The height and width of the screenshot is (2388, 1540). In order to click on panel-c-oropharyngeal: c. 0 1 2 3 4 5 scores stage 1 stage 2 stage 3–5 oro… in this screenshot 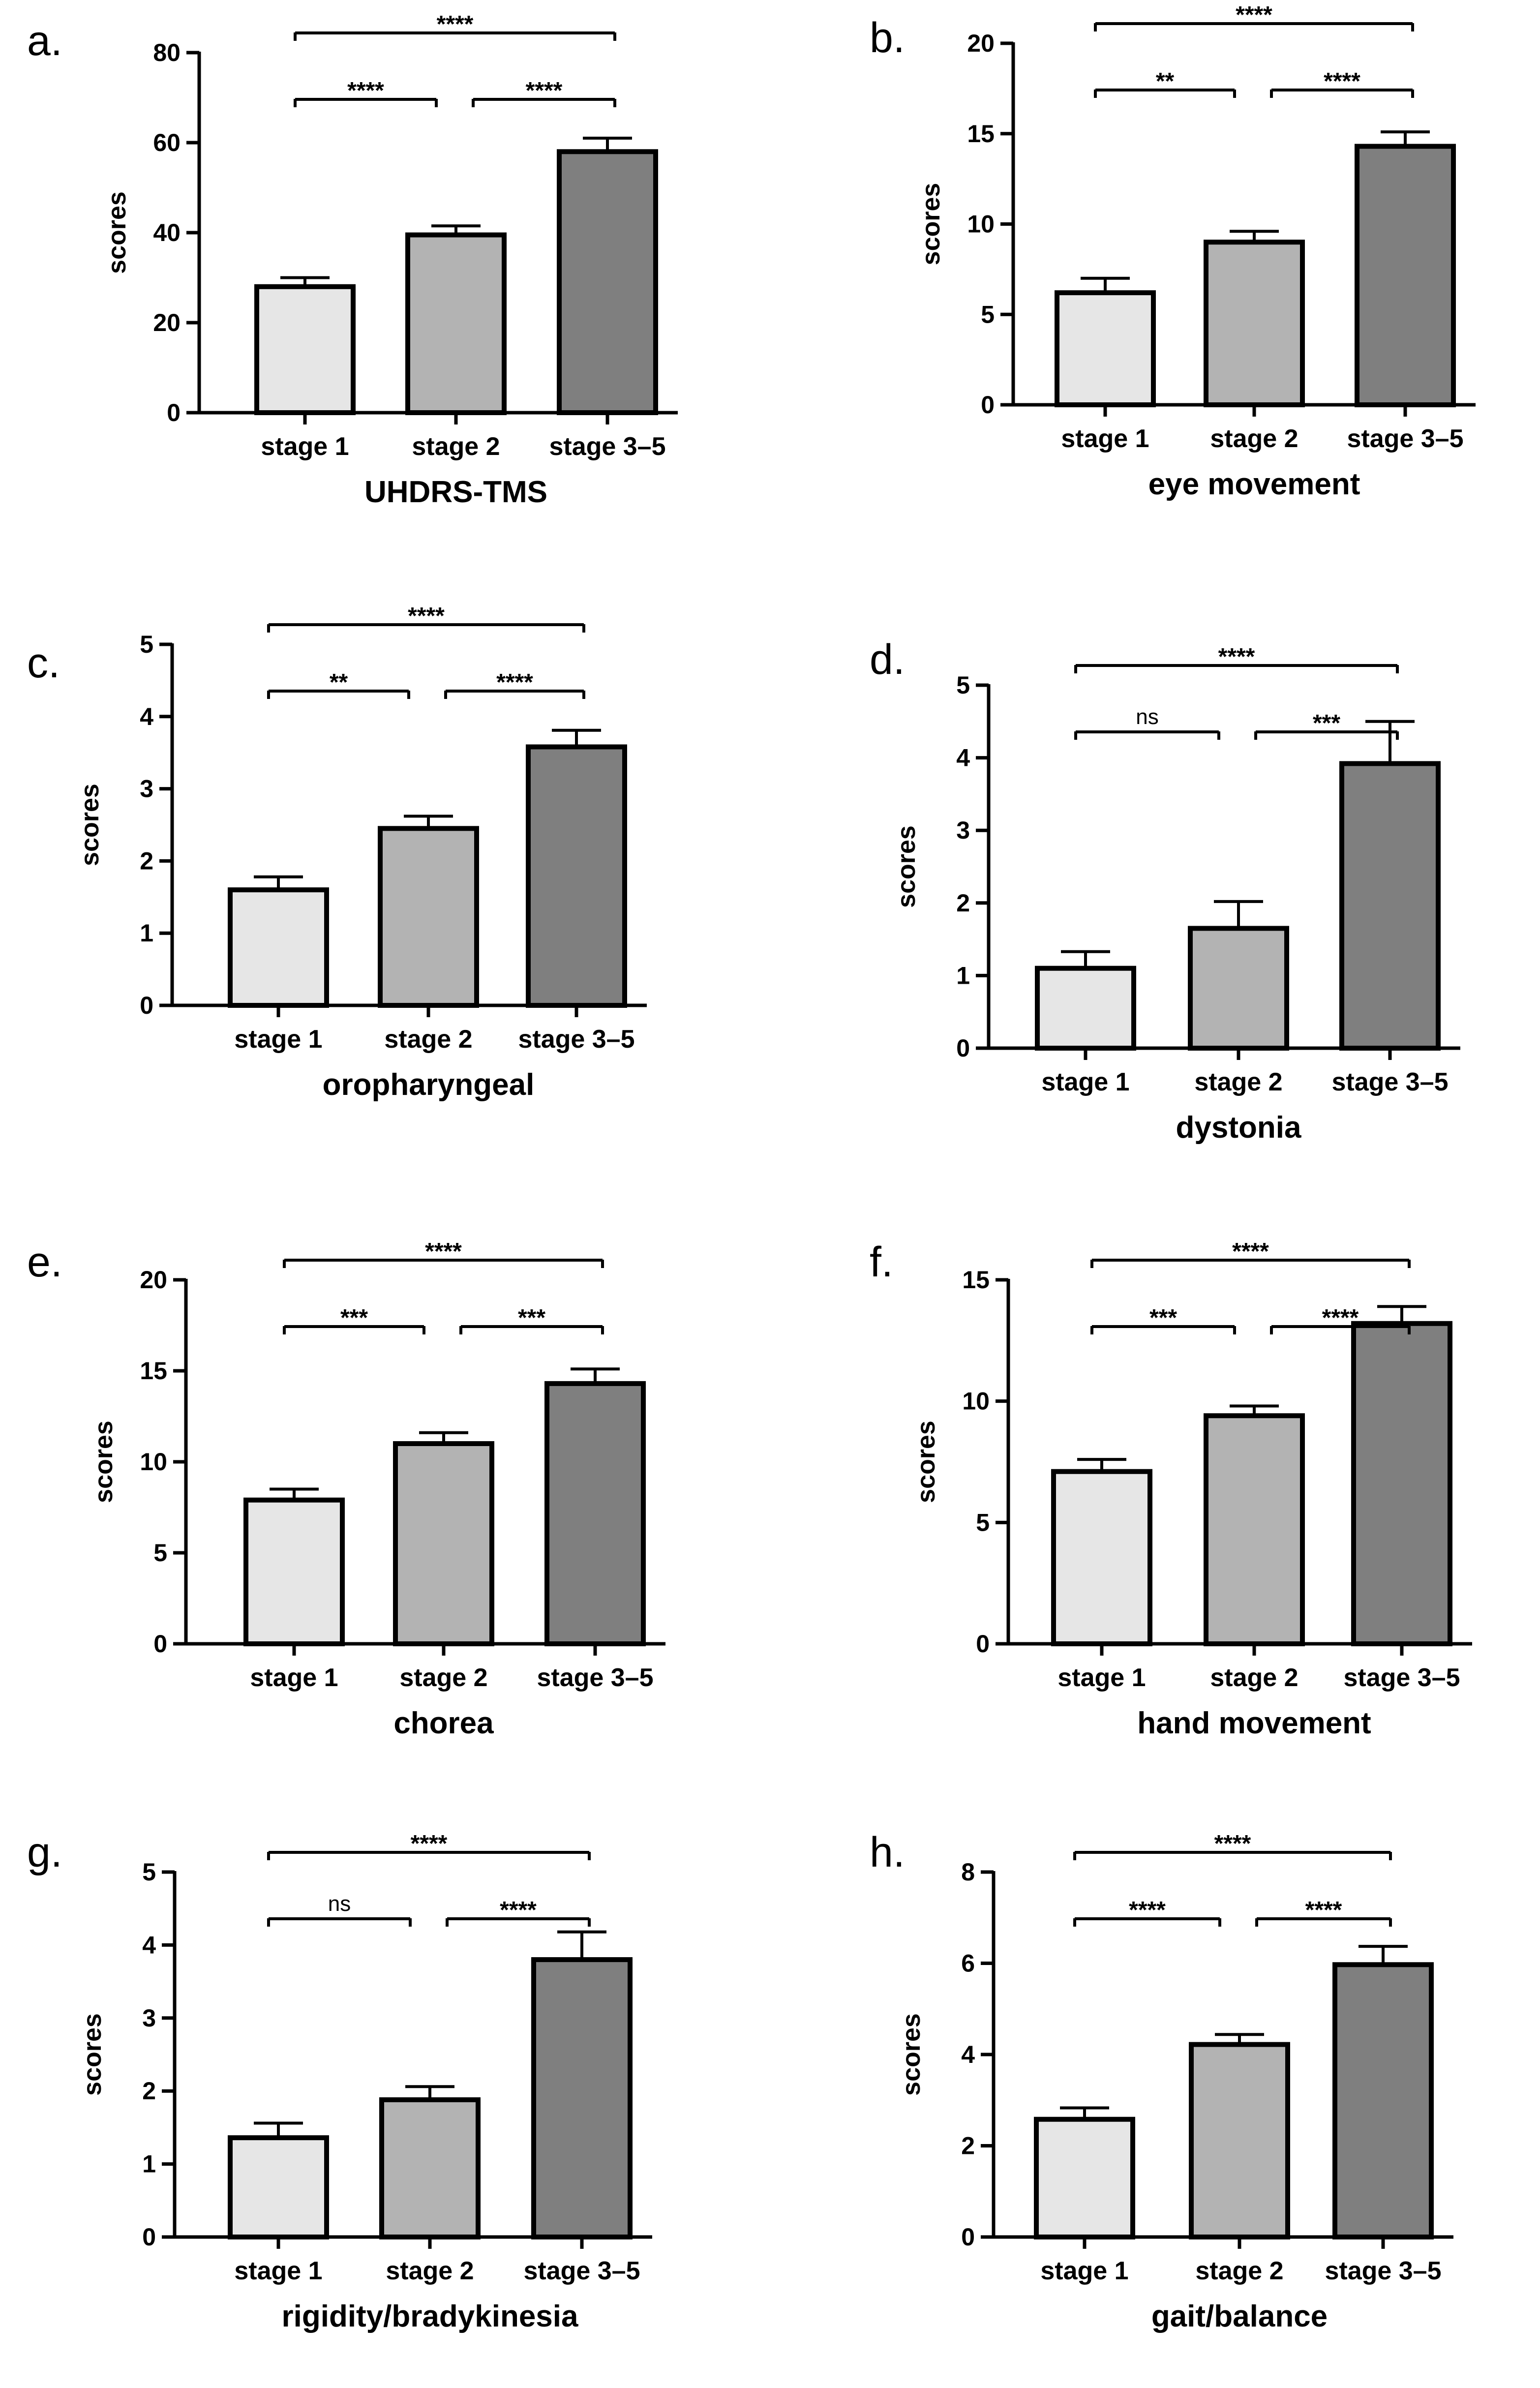, I will do `click(337, 853)`.